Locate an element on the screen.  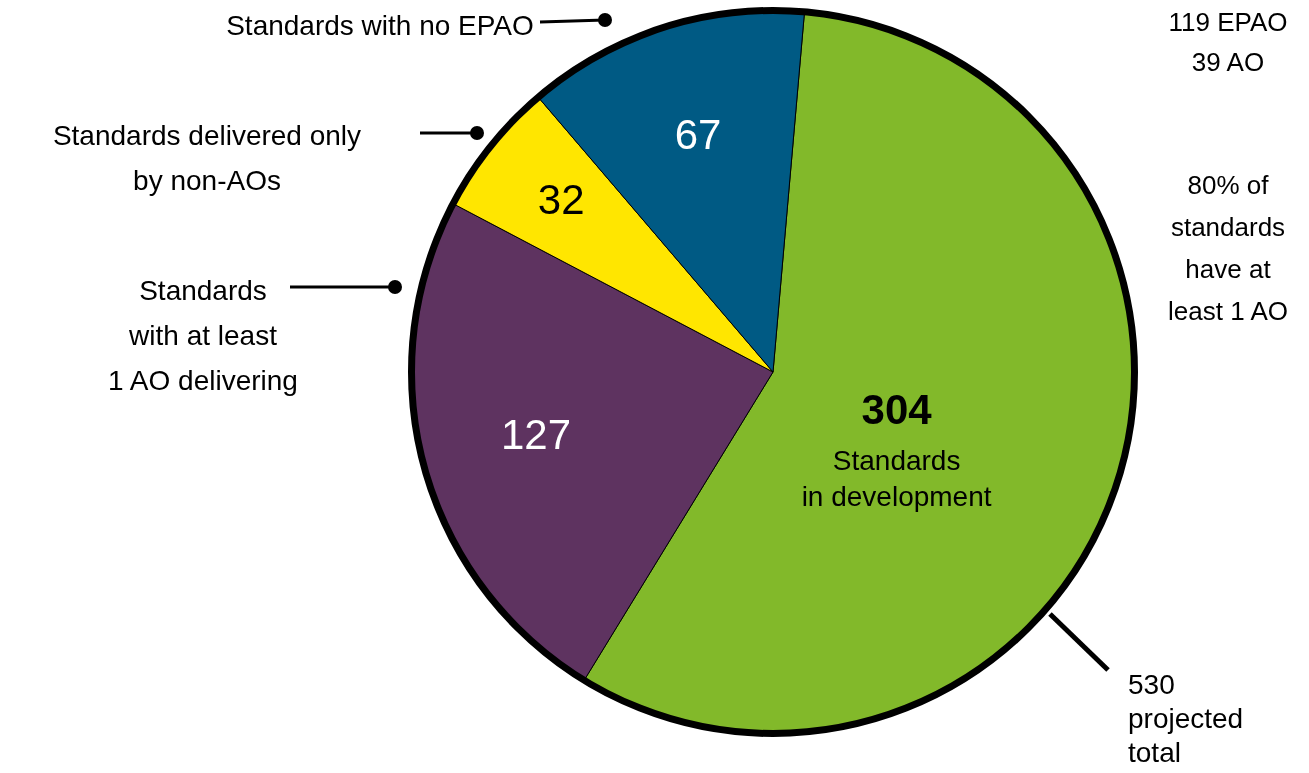
text: 80% of standards have at least 1 AO is located at coordinates (1228, 248).